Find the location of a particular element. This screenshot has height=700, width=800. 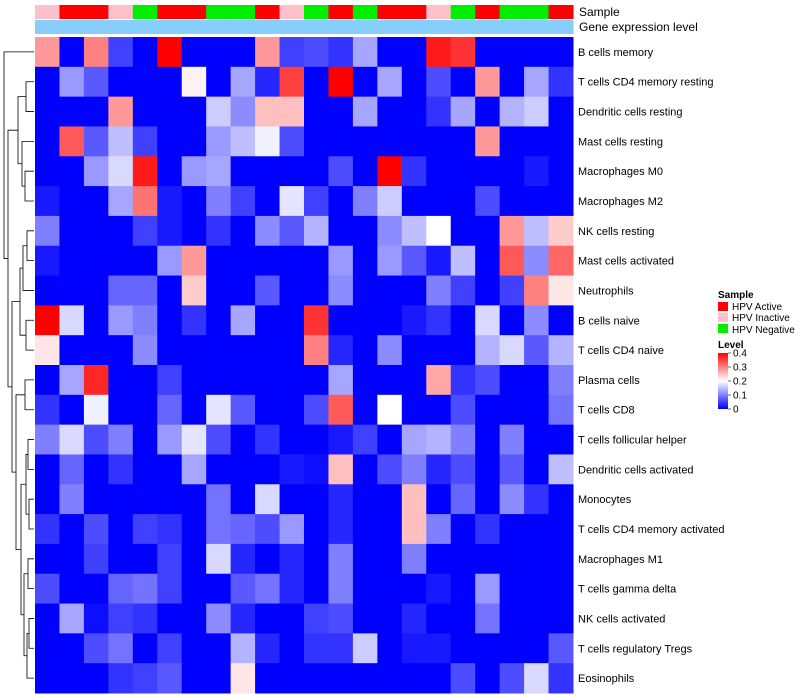

level-legend-title: Level is located at coordinates (731, 345).